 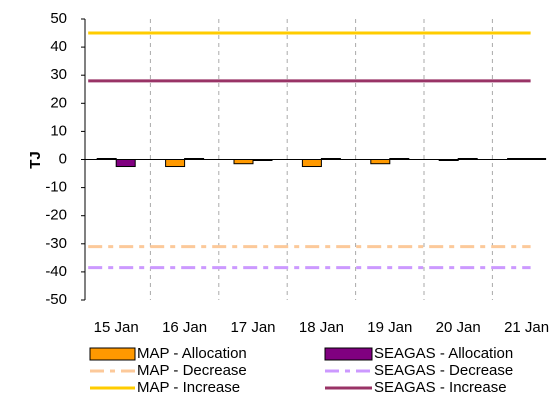 I want to click on y-tick-label: 50, so click(x=58, y=18).